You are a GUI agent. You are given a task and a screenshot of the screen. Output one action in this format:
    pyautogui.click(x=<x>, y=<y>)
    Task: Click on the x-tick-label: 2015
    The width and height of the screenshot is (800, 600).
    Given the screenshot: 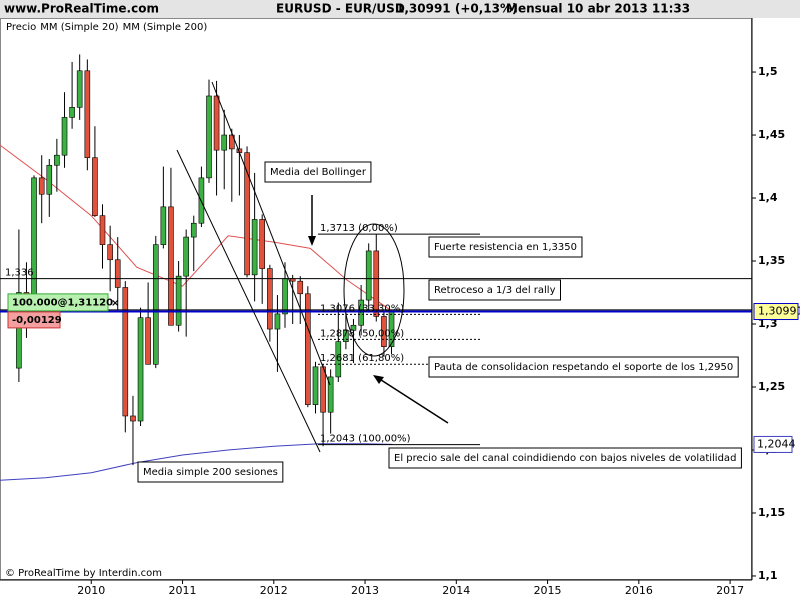 What is the action you would take?
    pyautogui.click(x=548, y=590)
    